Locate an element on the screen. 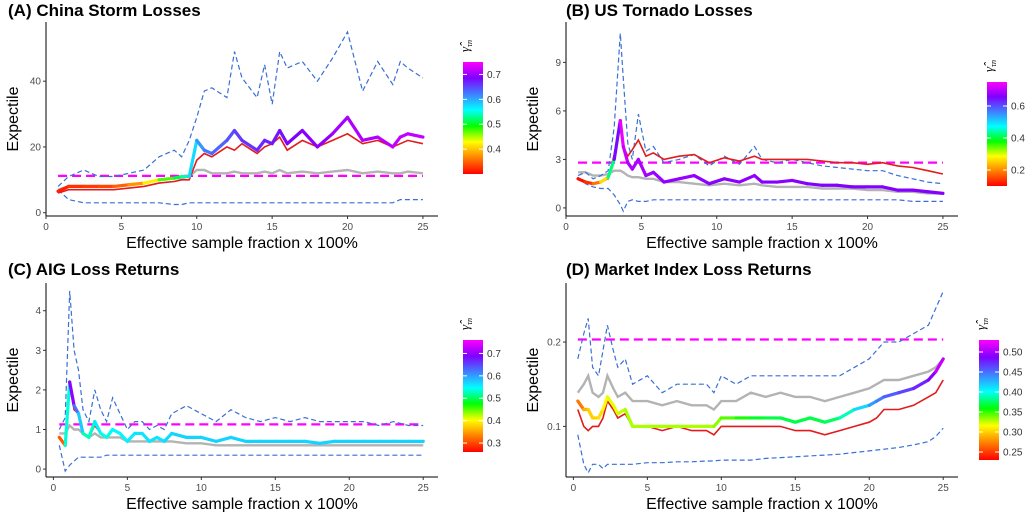 The image size is (1032, 512). legend-tick-label: 0.35 is located at coordinates (1013, 413).